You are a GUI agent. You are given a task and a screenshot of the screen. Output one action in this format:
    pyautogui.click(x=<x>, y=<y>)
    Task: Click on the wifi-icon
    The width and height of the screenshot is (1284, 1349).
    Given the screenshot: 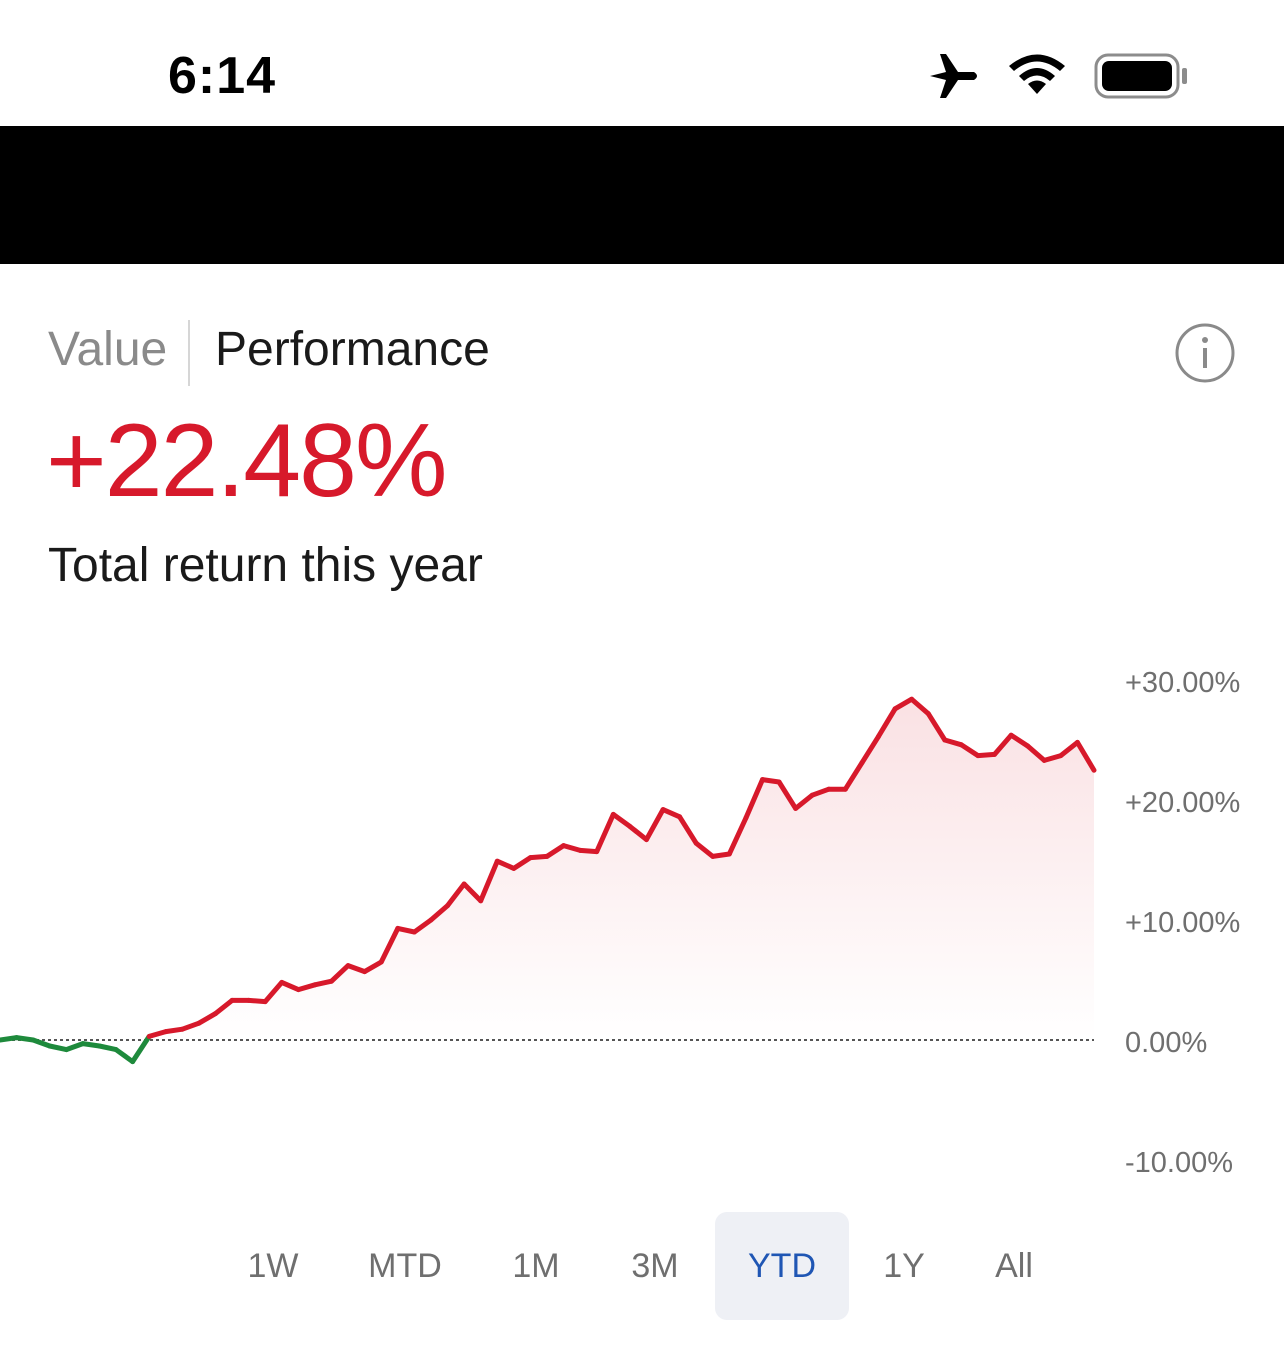 What is the action you would take?
    pyautogui.click(x=1037, y=74)
    